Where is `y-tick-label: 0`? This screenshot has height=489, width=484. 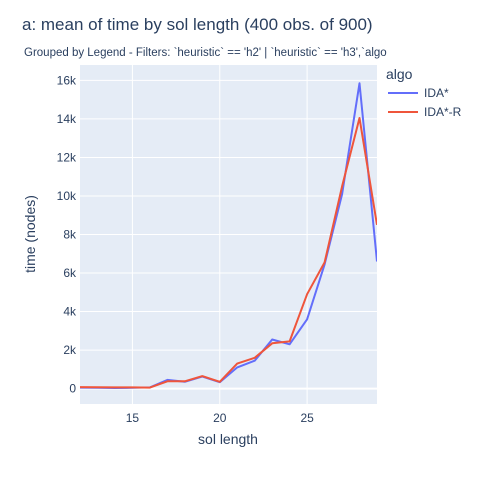 y-tick-label: 0 is located at coordinates (72, 389).